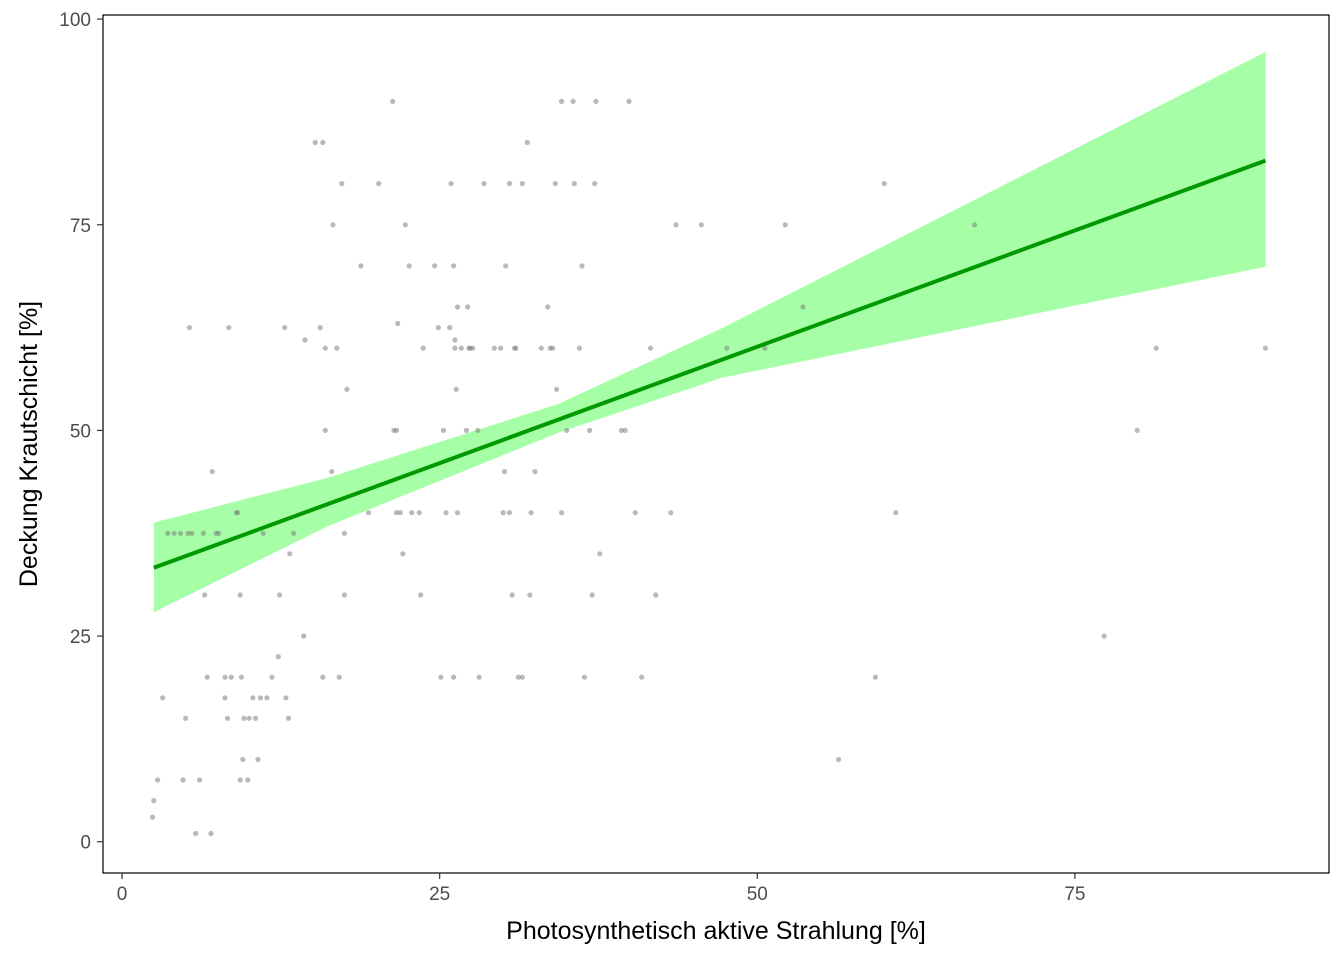 The image size is (1344, 960). I want to click on y-axis: 0 25 50 75 100, so click(81, 432).